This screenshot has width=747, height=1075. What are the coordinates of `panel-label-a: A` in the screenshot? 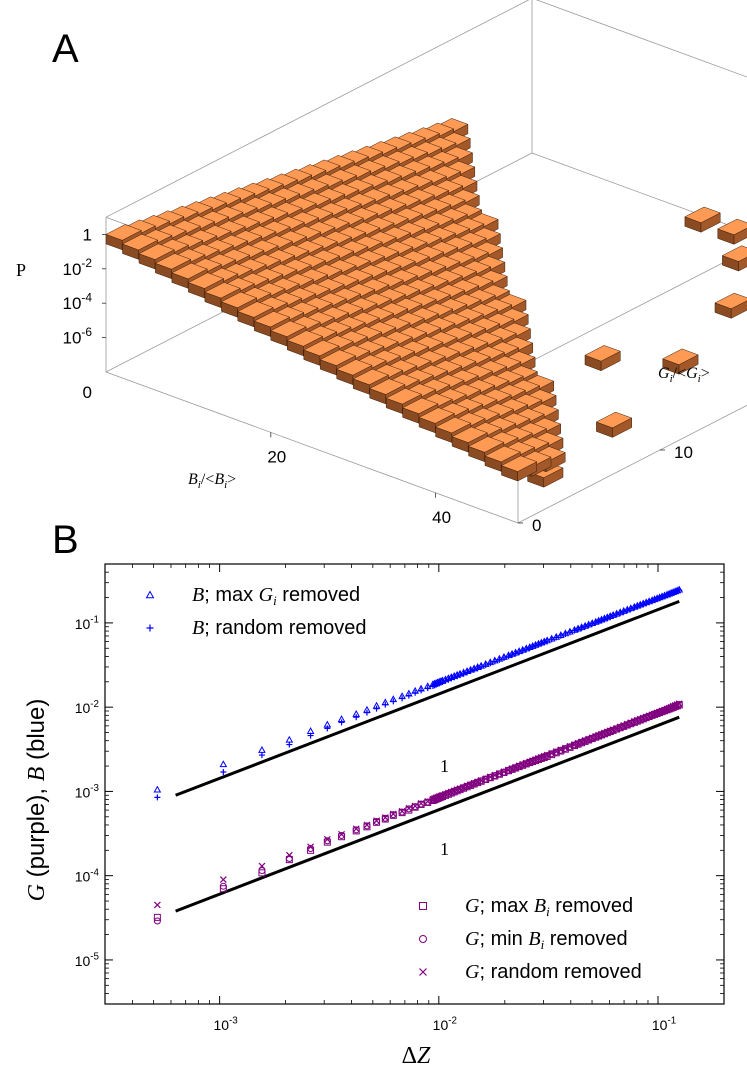 It's located at (65, 49).